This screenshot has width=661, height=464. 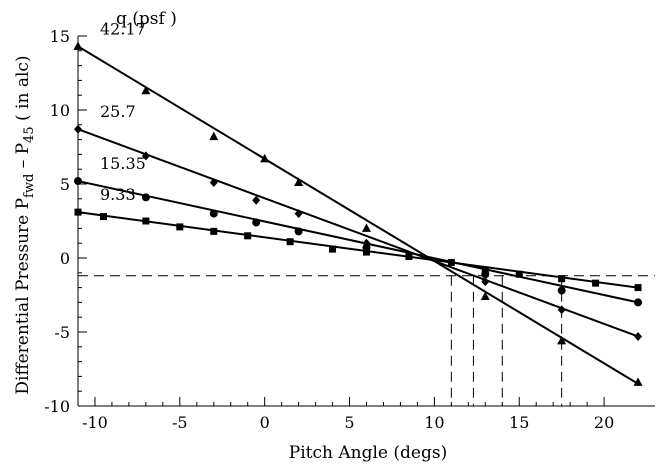 I want to click on y-tick-label: 10, so click(x=60, y=110).